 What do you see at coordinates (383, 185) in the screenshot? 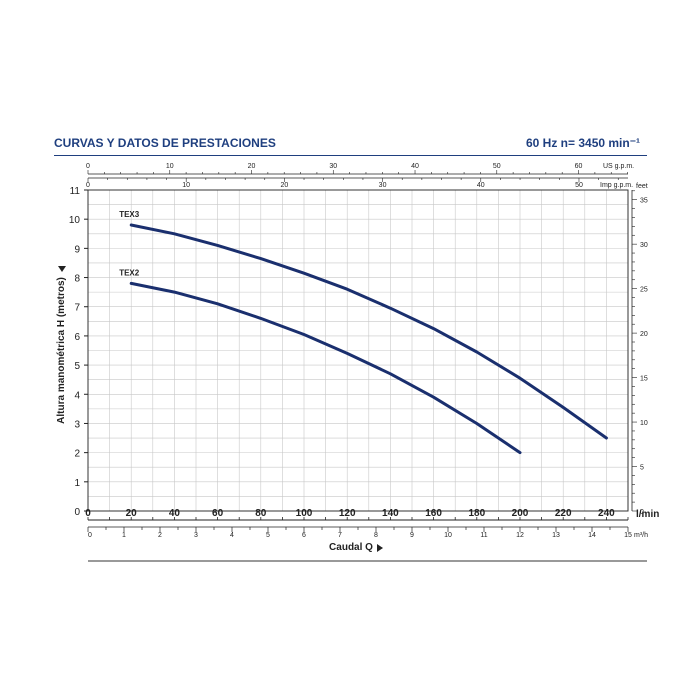
I see `imp-gpm-tick-label: 30` at bounding box center [383, 185].